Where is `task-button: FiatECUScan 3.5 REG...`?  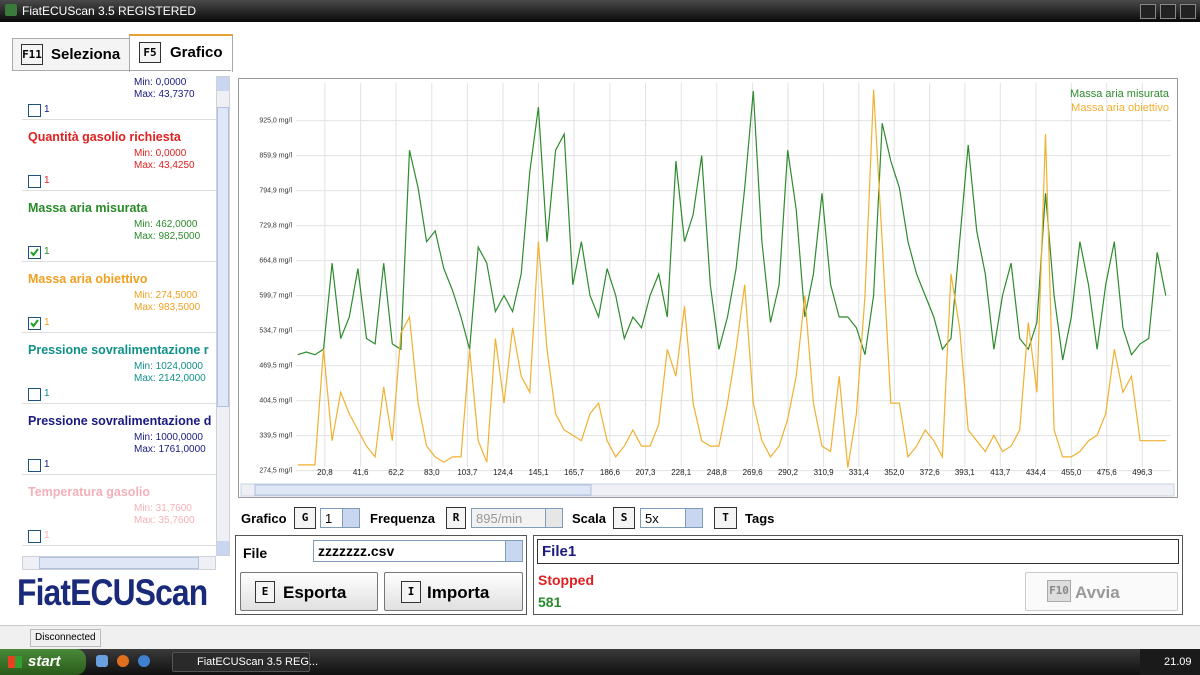 task-button: FiatECUScan 3.5 REG... is located at coordinates (245, 662).